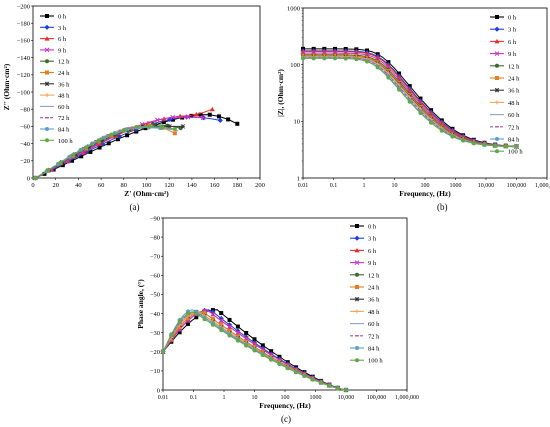 This screenshot has width=550, height=427. I want to click on y-tick-label: −80, so click(155, 237).